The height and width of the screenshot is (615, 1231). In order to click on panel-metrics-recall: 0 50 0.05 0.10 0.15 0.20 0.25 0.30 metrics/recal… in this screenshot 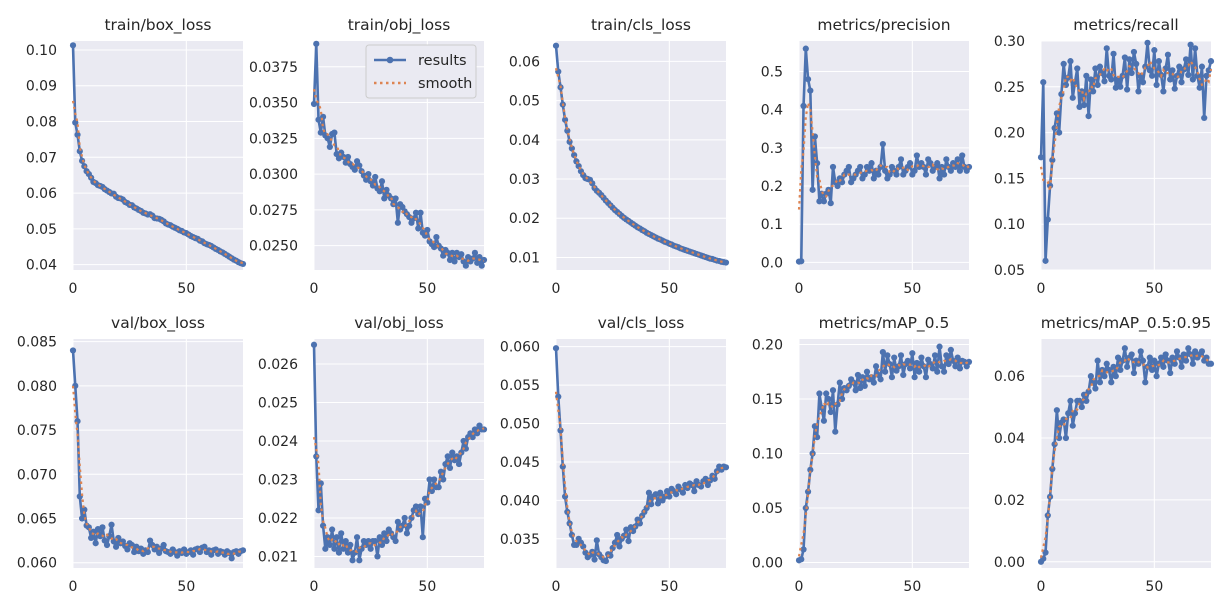, I will do `click(1104, 156)`.